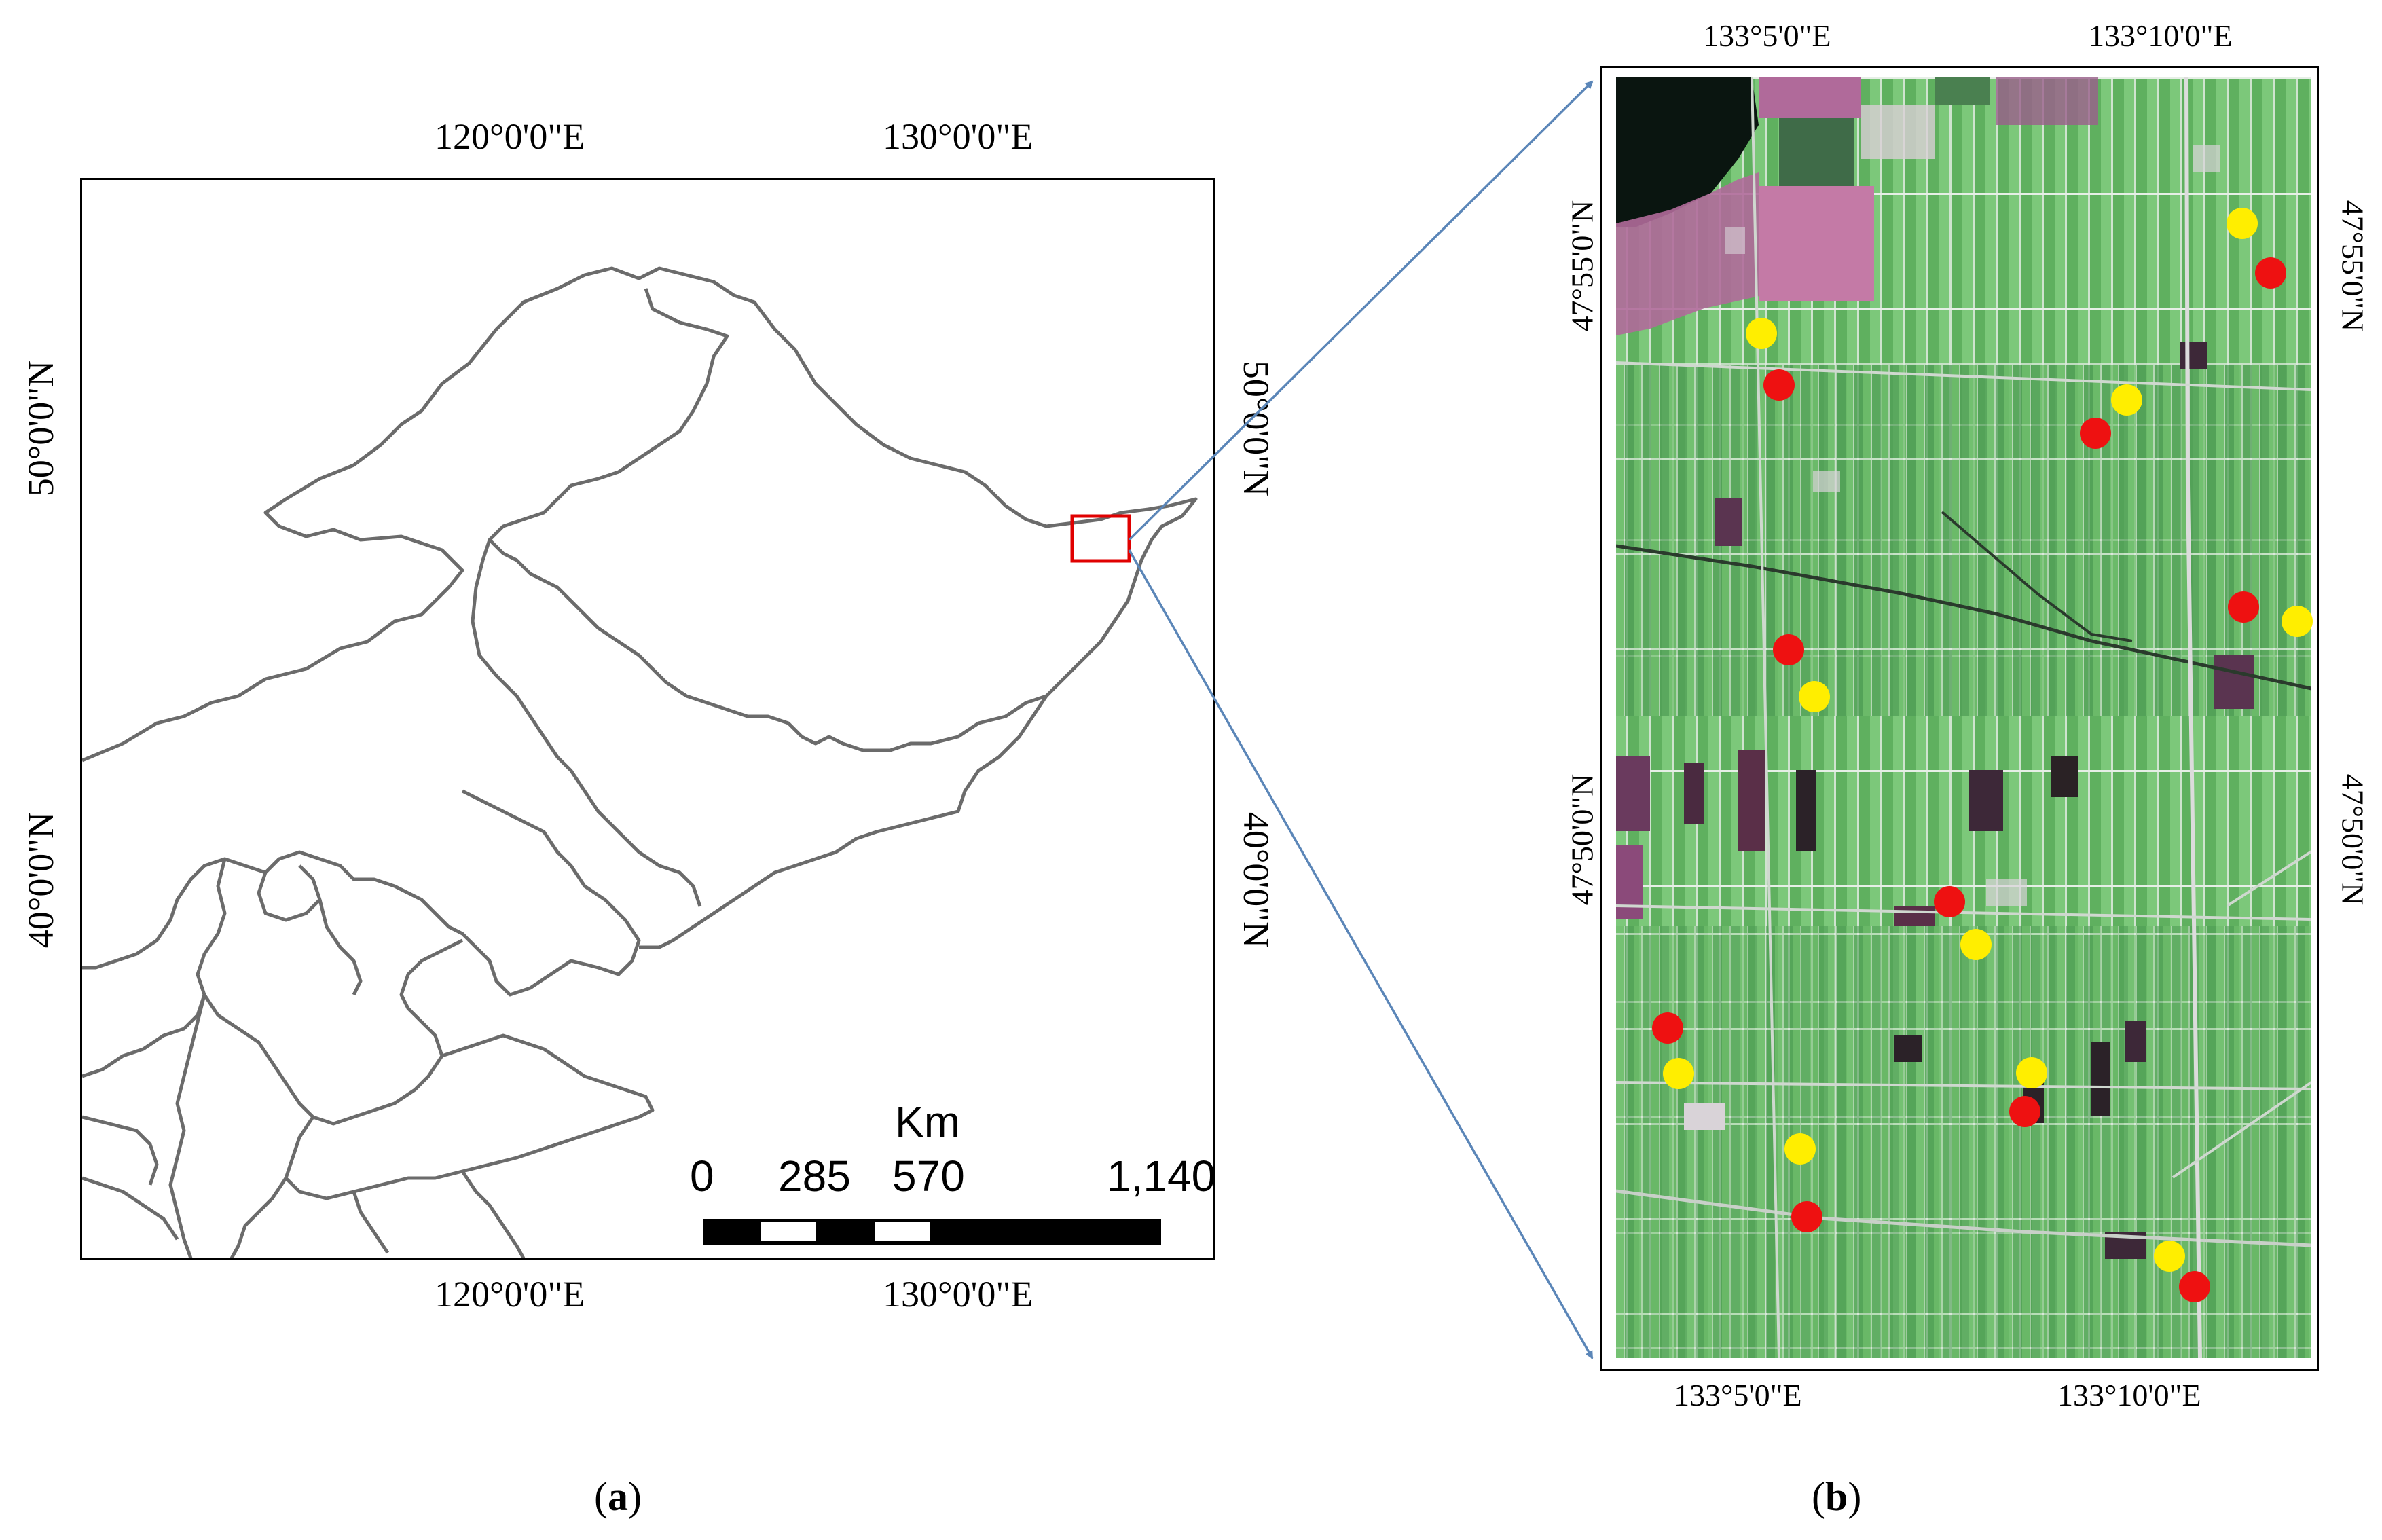 The width and height of the screenshot is (2382, 1540). What do you see at coordinates (340, 947) in the screenshot?
I see `tianjin-boundary` at bounding box center [340, 947].